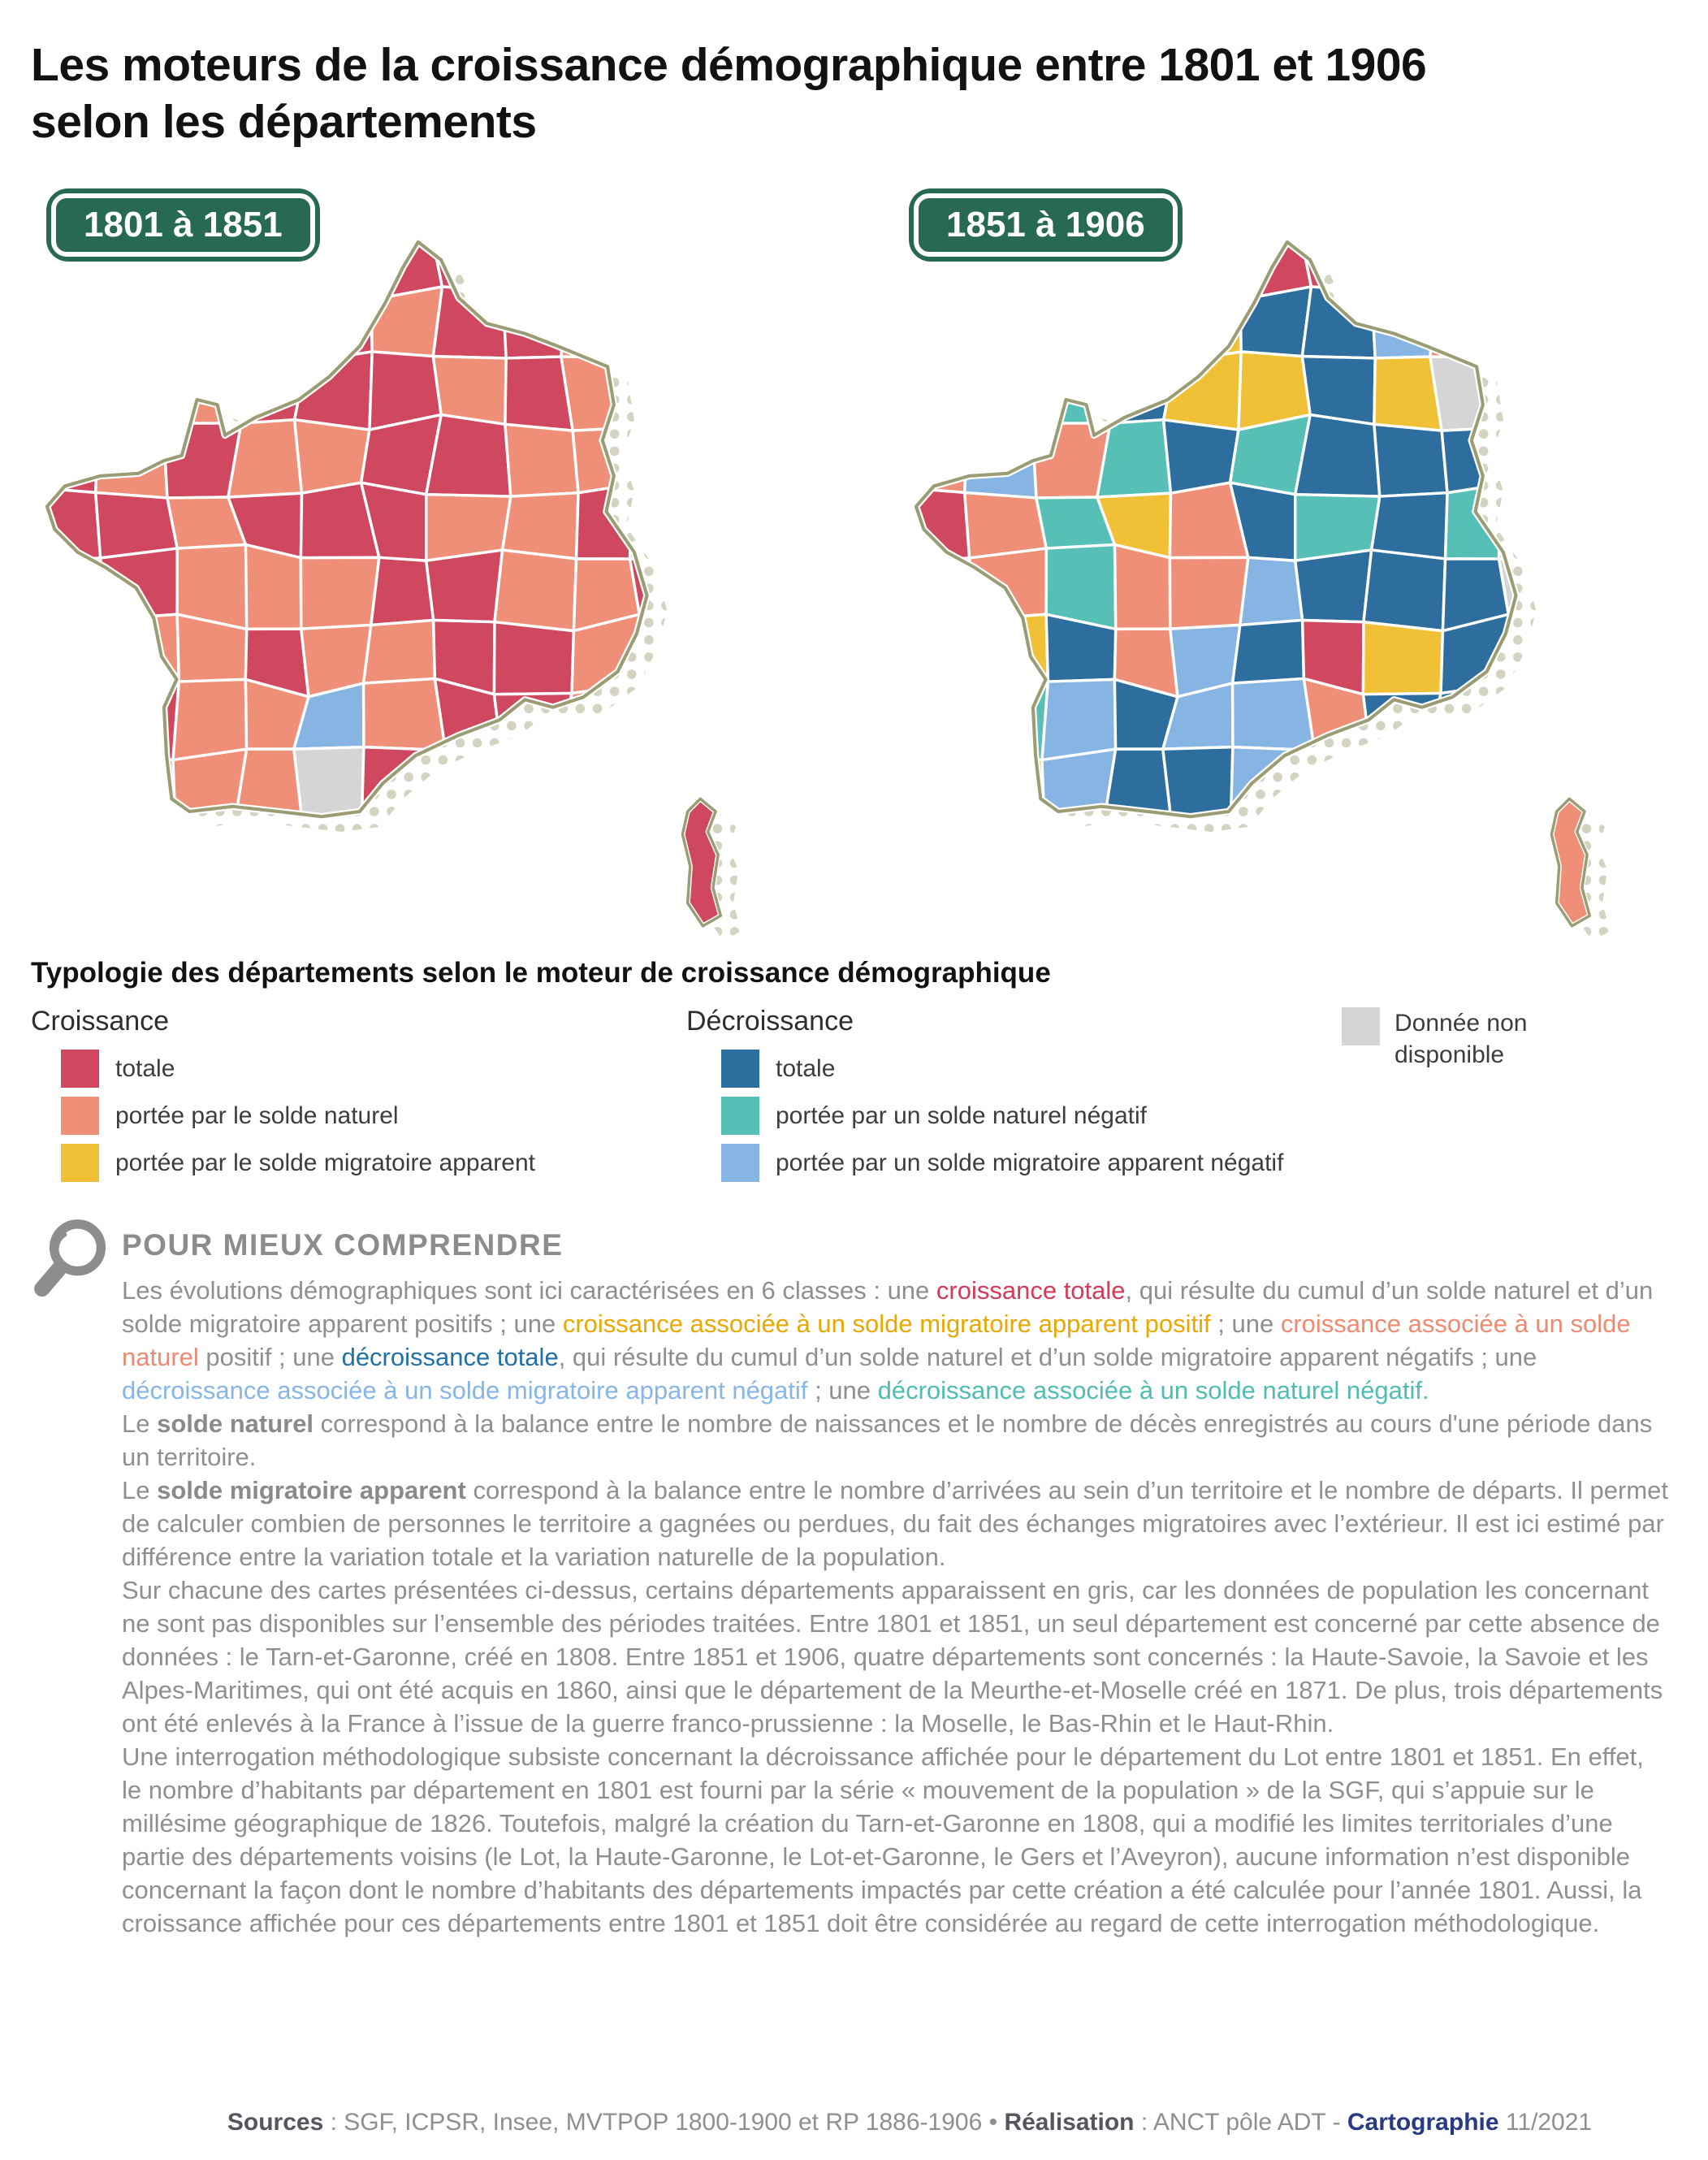 The height and width of the screenshot is (2160, 1708). What do you see at coordinates (275, 2122) in the screenshot?
I see `footer-segment: Sources` at bounding box center [275, 2122].